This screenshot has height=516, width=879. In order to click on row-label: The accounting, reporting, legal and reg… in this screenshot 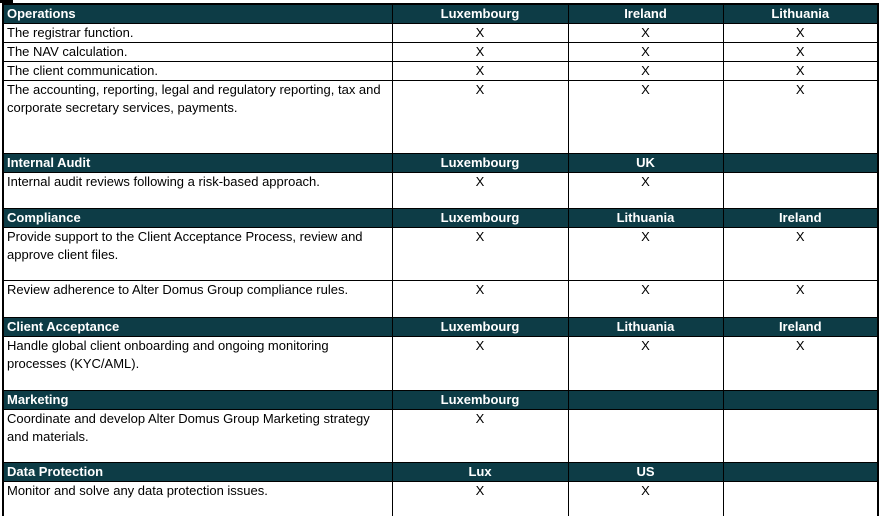, I will do `click(197, 117)`.